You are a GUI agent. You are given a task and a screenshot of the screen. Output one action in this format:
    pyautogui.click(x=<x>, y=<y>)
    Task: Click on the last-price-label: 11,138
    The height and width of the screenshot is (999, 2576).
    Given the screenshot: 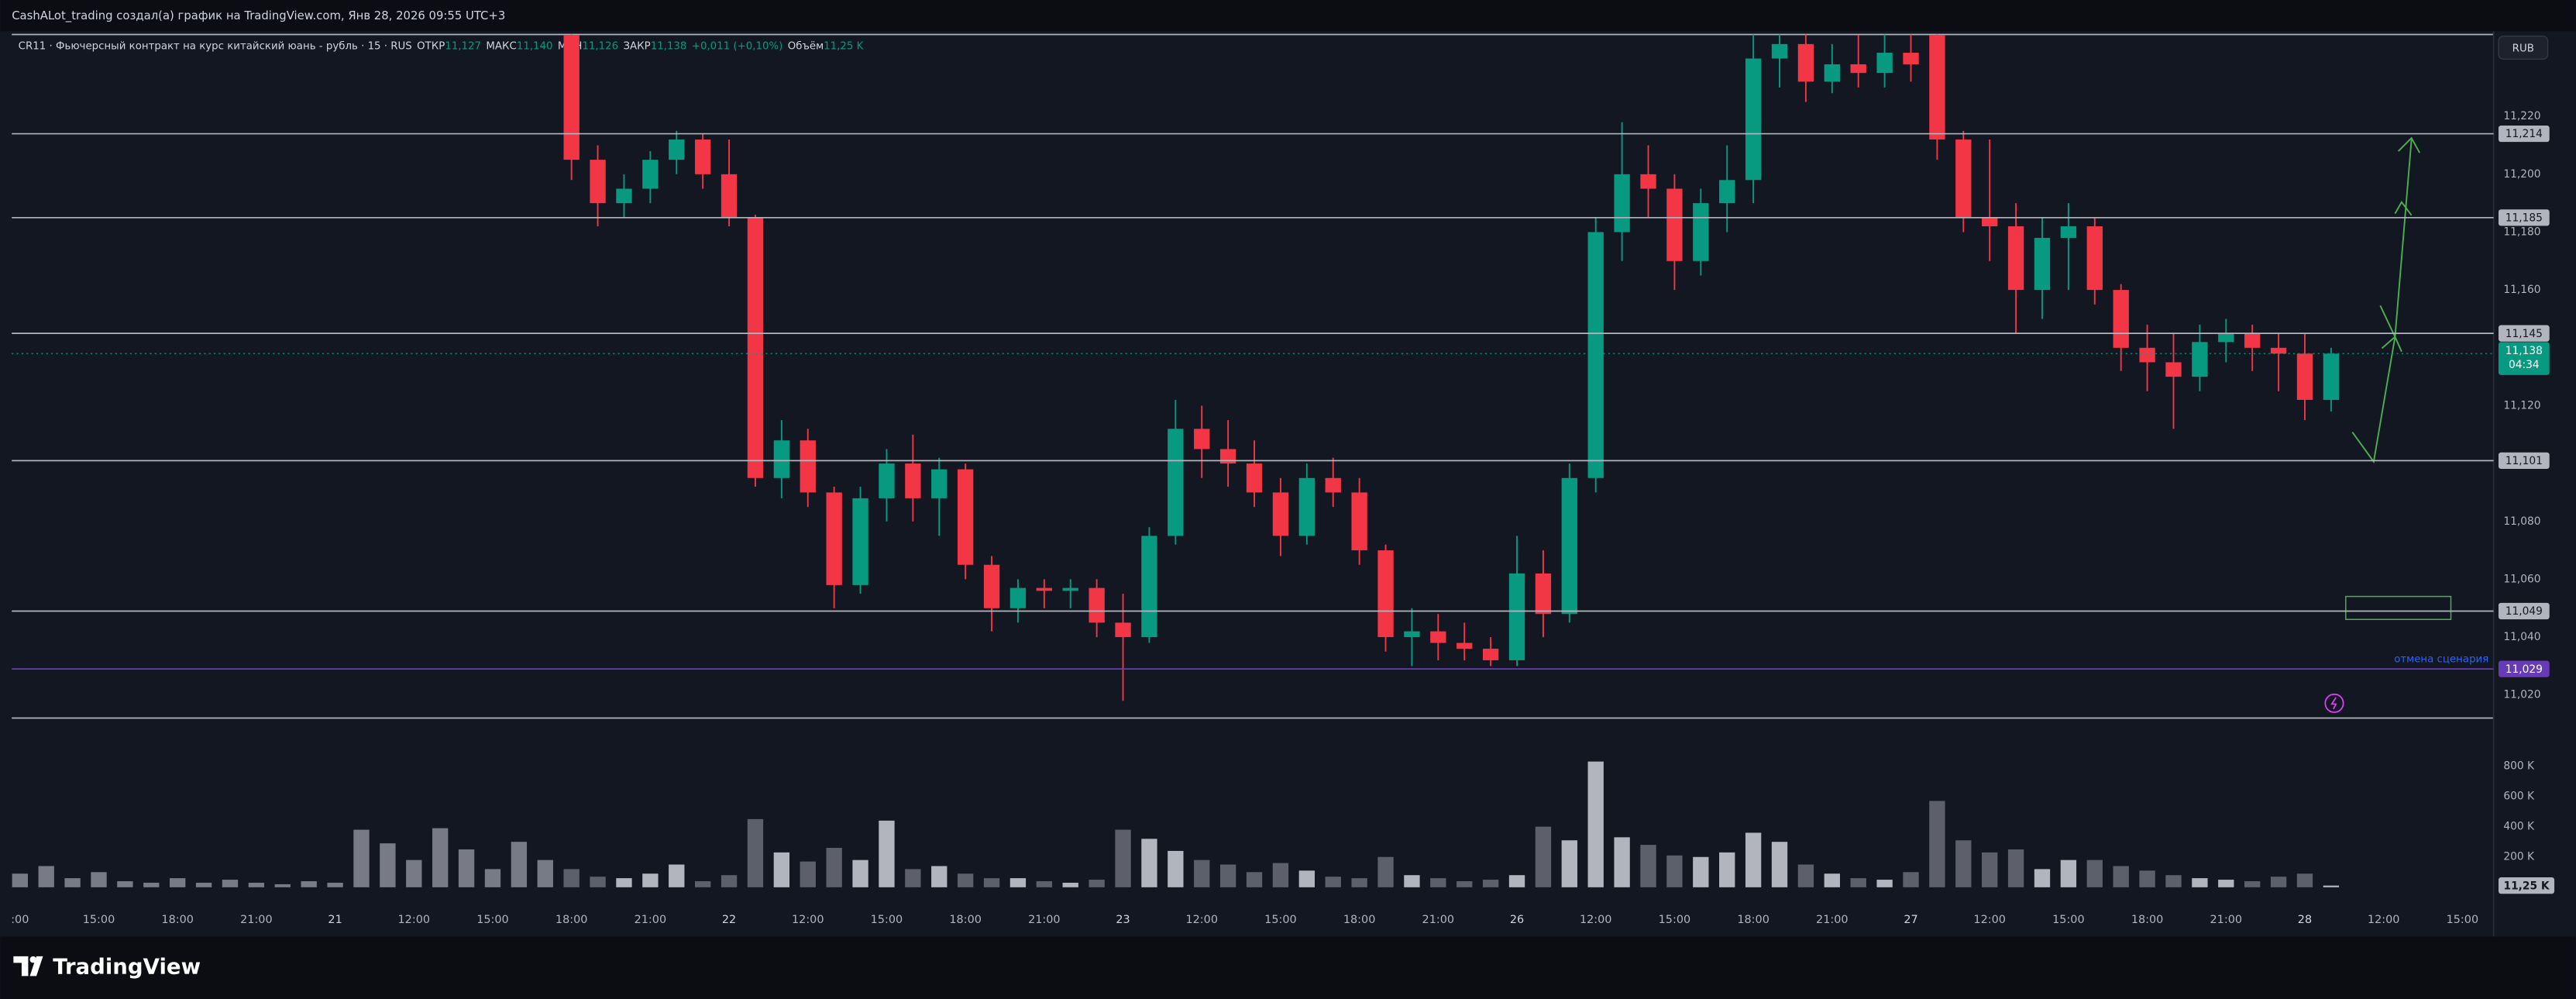 What is the action you would take?
    pyautogui.click(x=2524, y=351)
    